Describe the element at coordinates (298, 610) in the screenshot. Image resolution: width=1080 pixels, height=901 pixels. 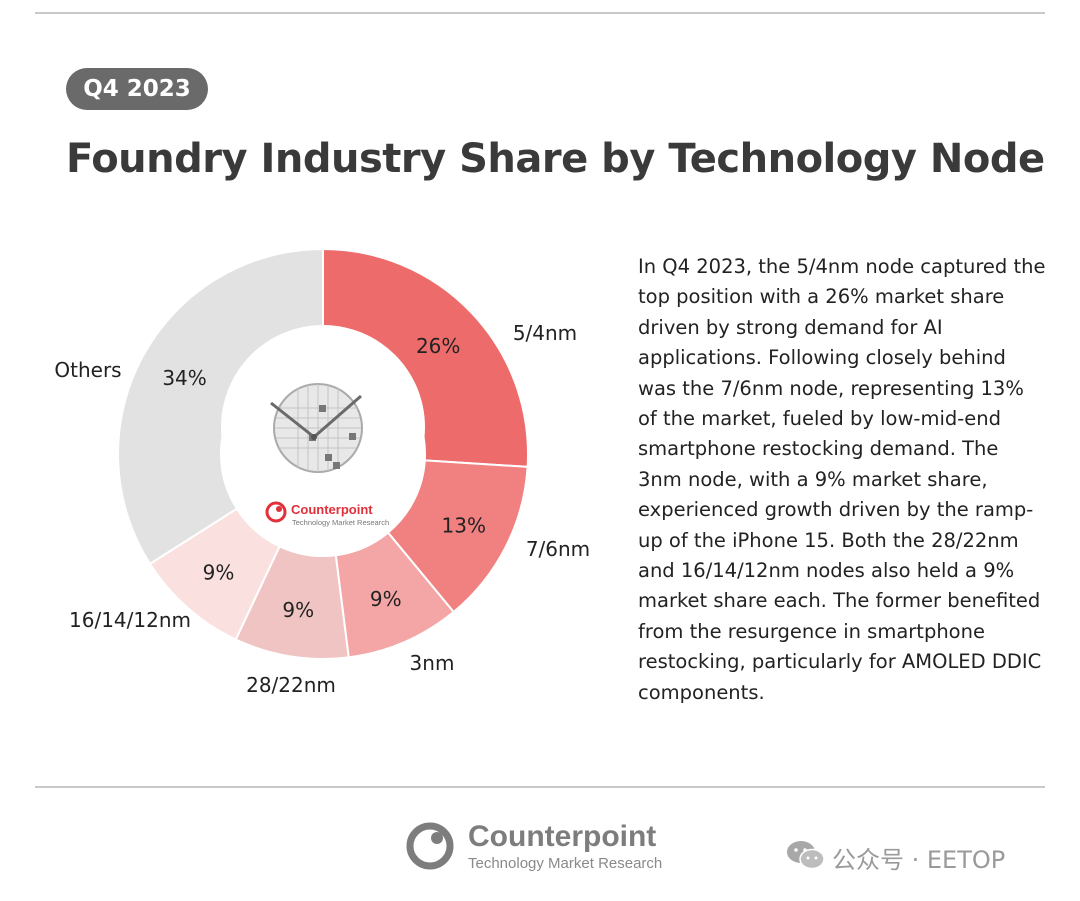
I see `value-label-28-22nm: 9%` at that location.